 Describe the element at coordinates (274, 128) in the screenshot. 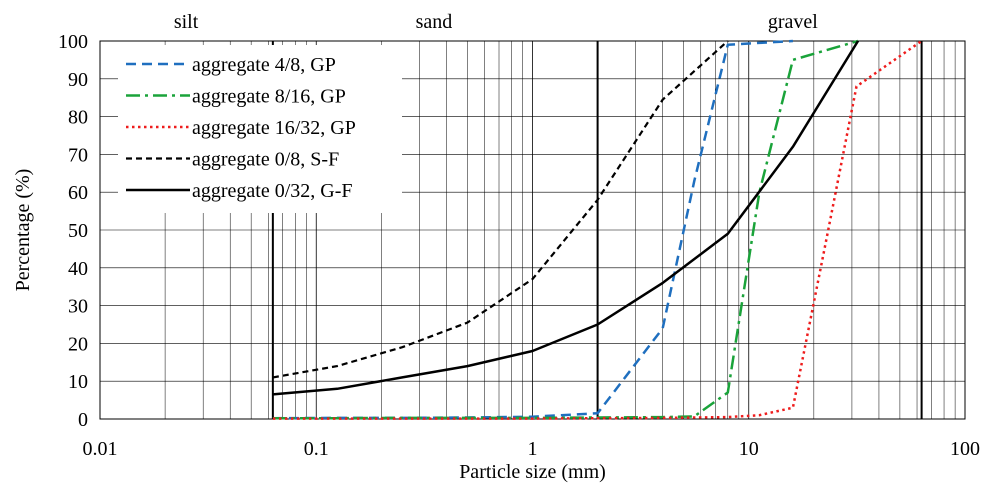

I see `legend-label-3: aggregate 16/32, GP` at that location.